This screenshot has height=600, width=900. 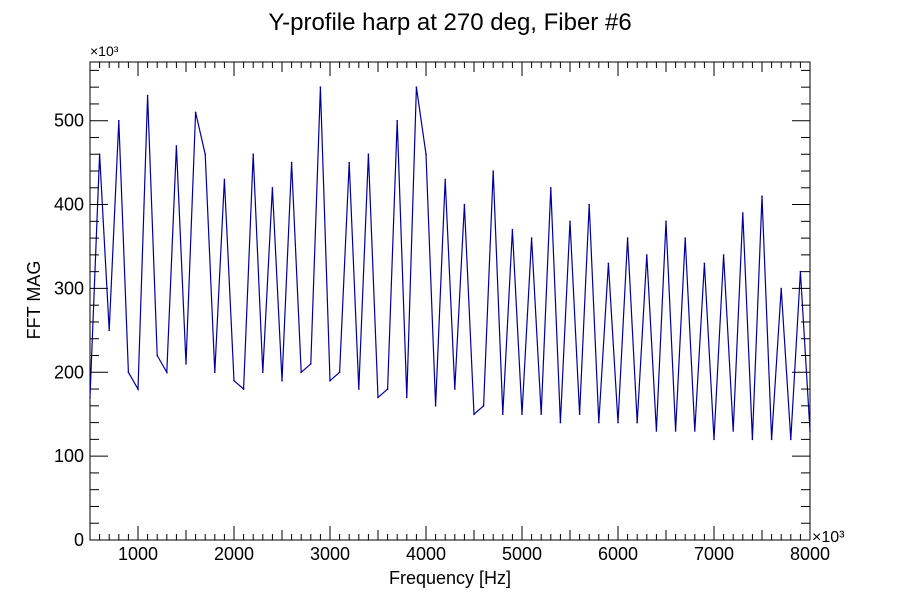 What do you see at coordinates (34, 300) in the screenshot?
I see `y-axis-label: FFT MAG` at bounding box center [34, 300].